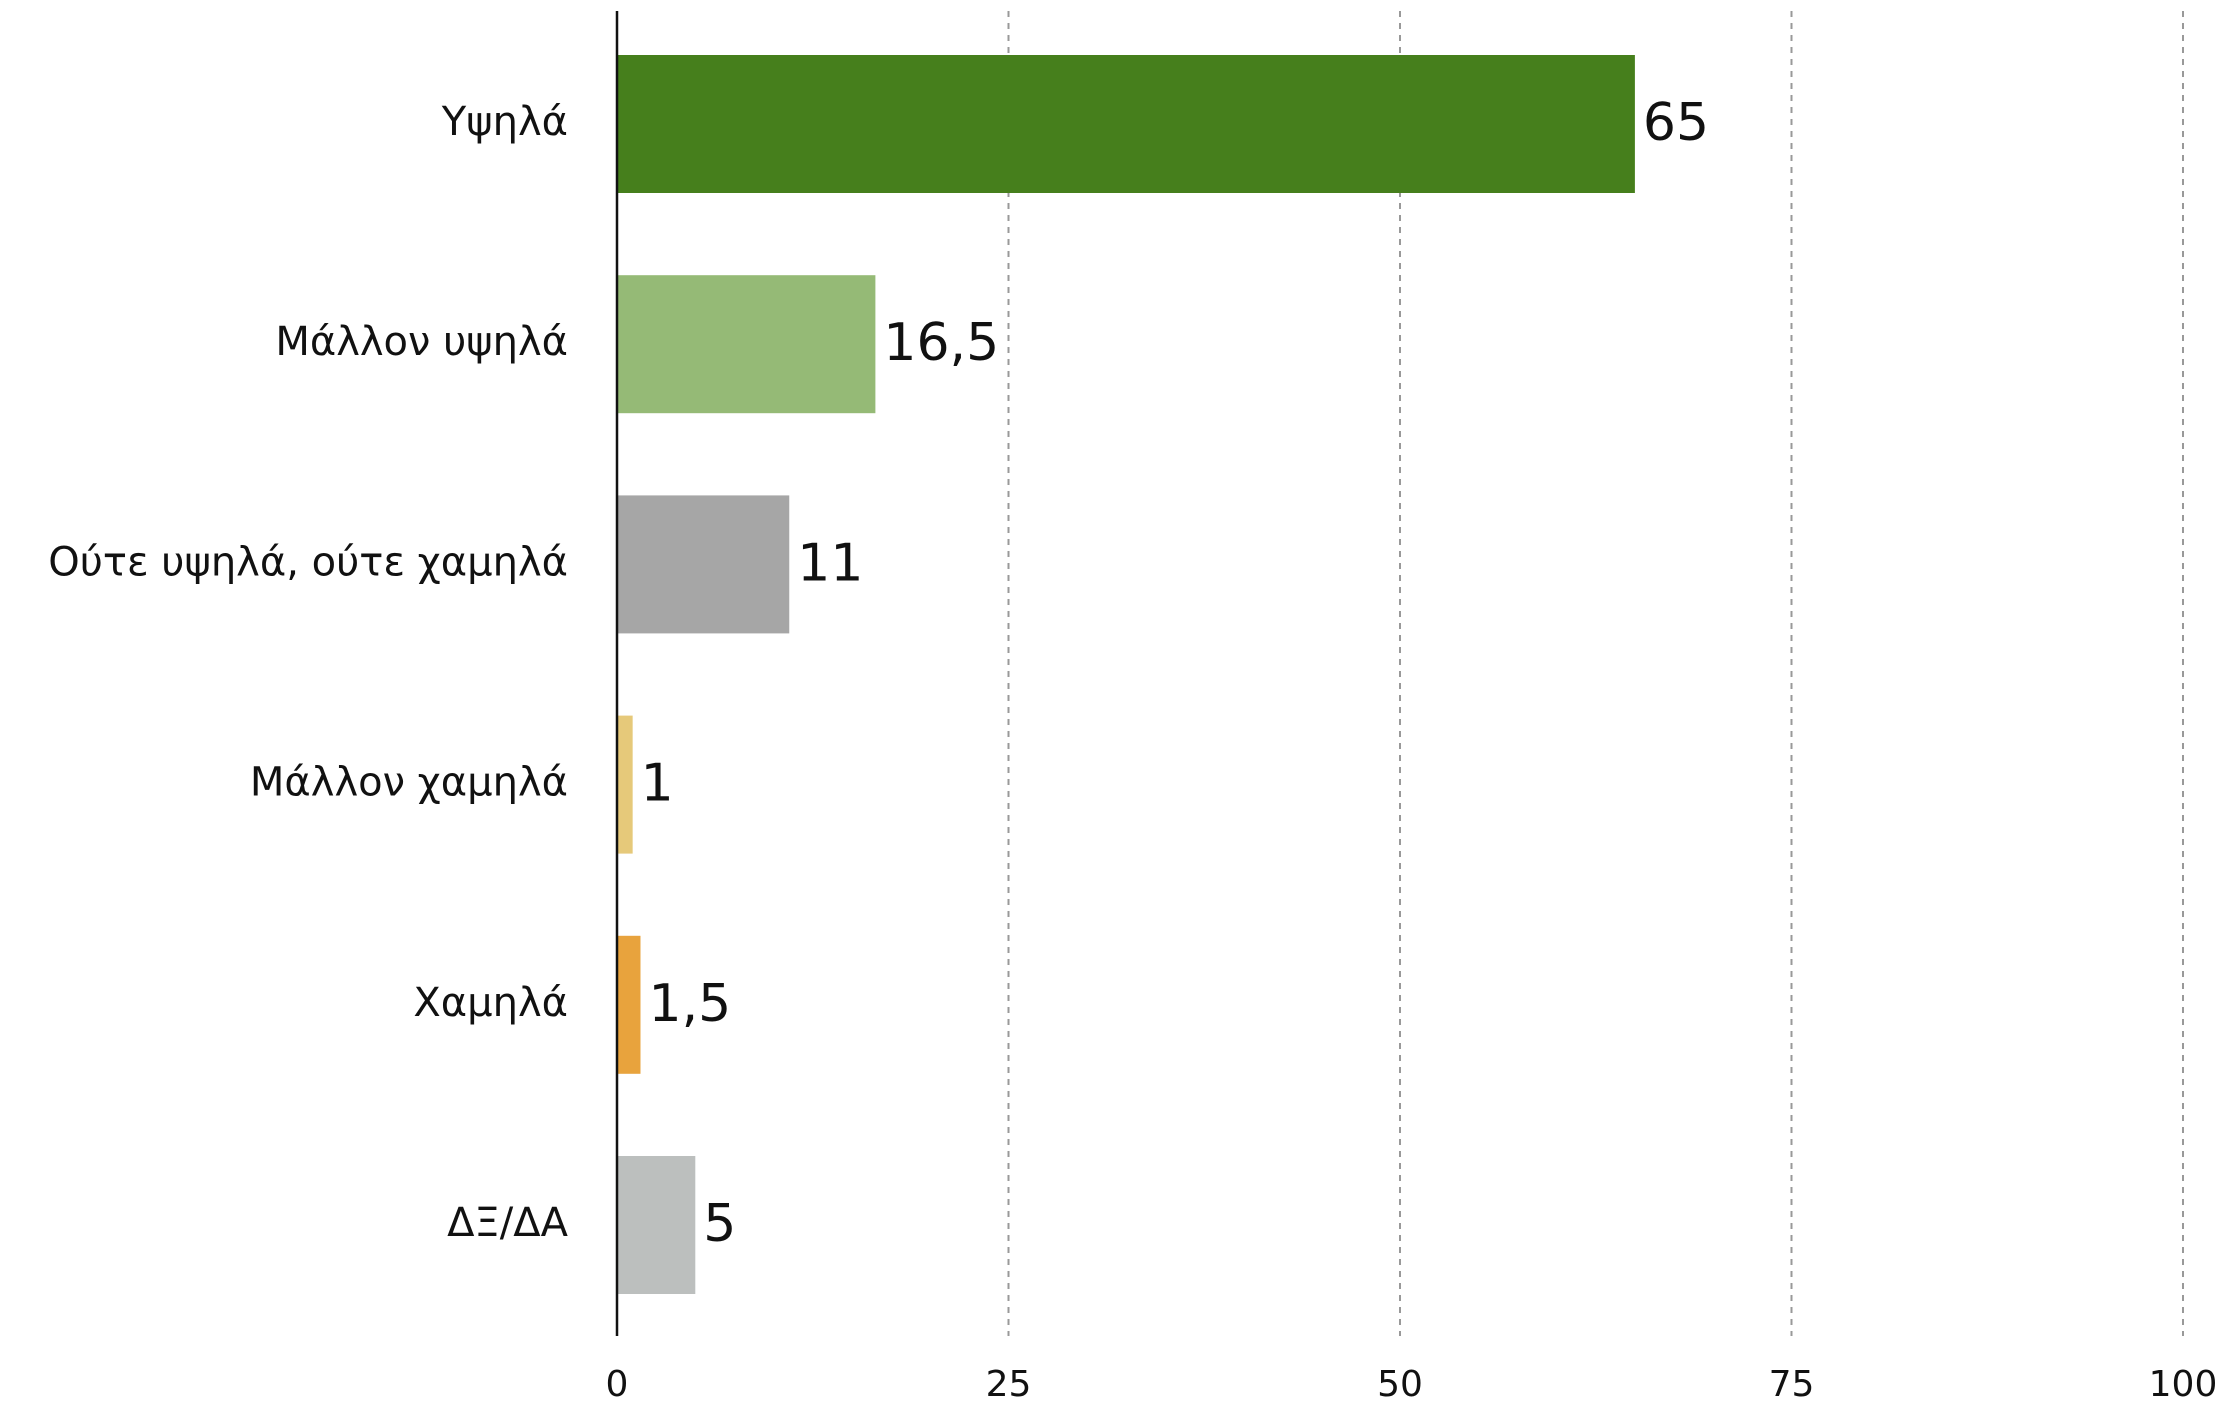 The width and height of the screenshot is (2228, 1404). Describe the element at coordinates (1400, 1384) in the screenshot. I see `x-tick-label: 50` at that location.